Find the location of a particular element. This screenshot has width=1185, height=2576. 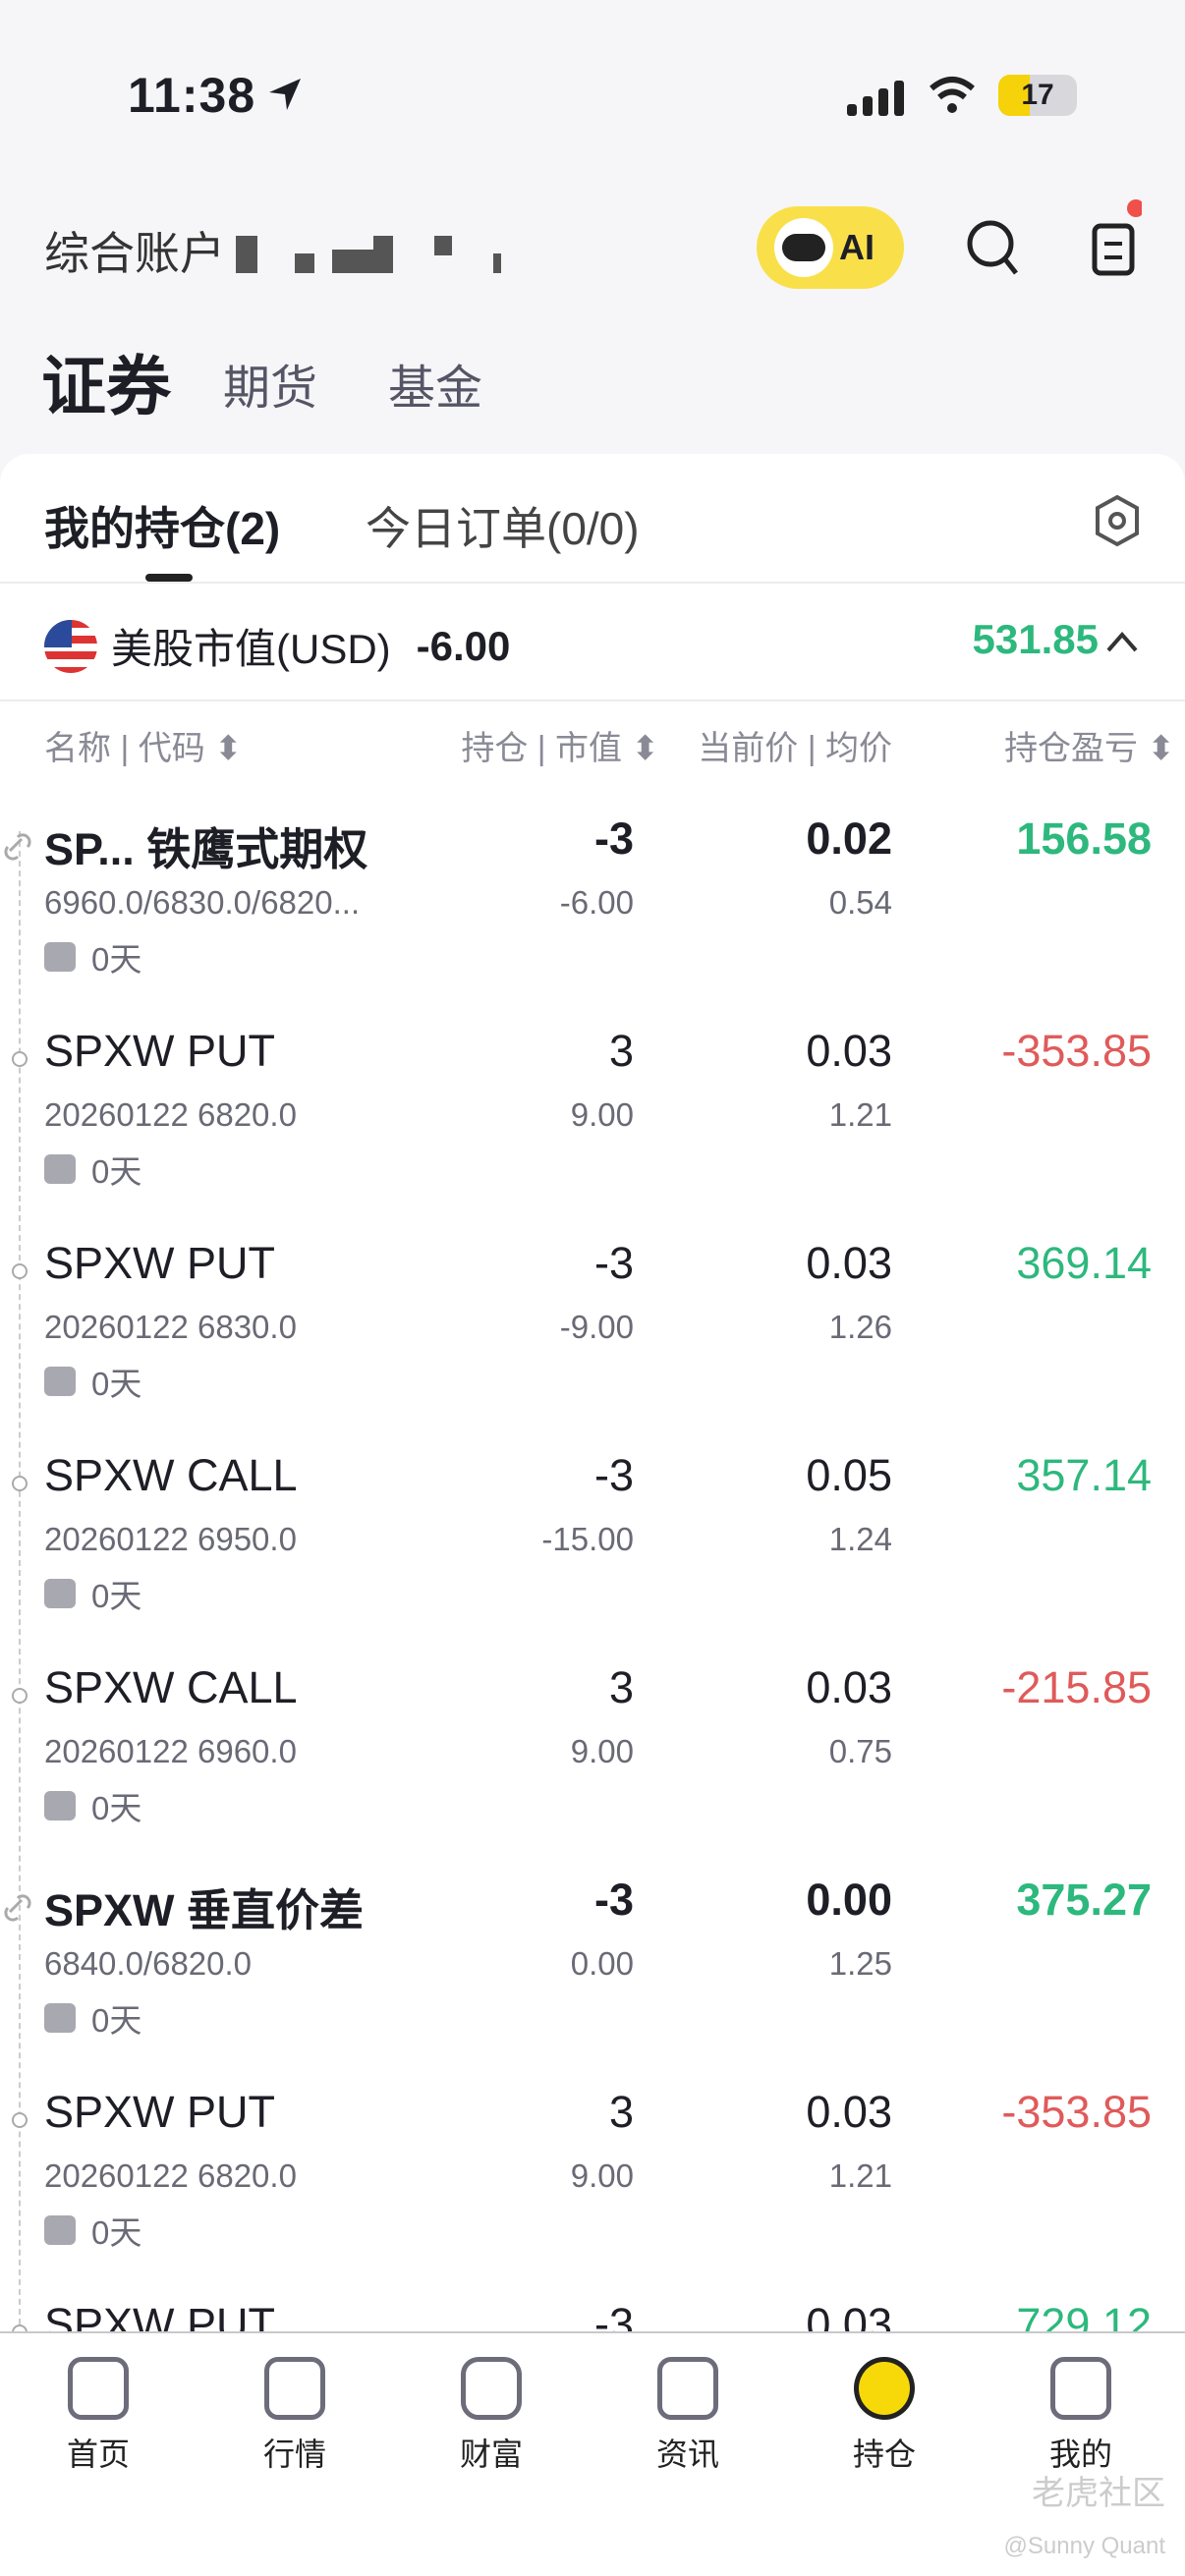

tab-home: 首页 is located at coordinates (99, 2416).